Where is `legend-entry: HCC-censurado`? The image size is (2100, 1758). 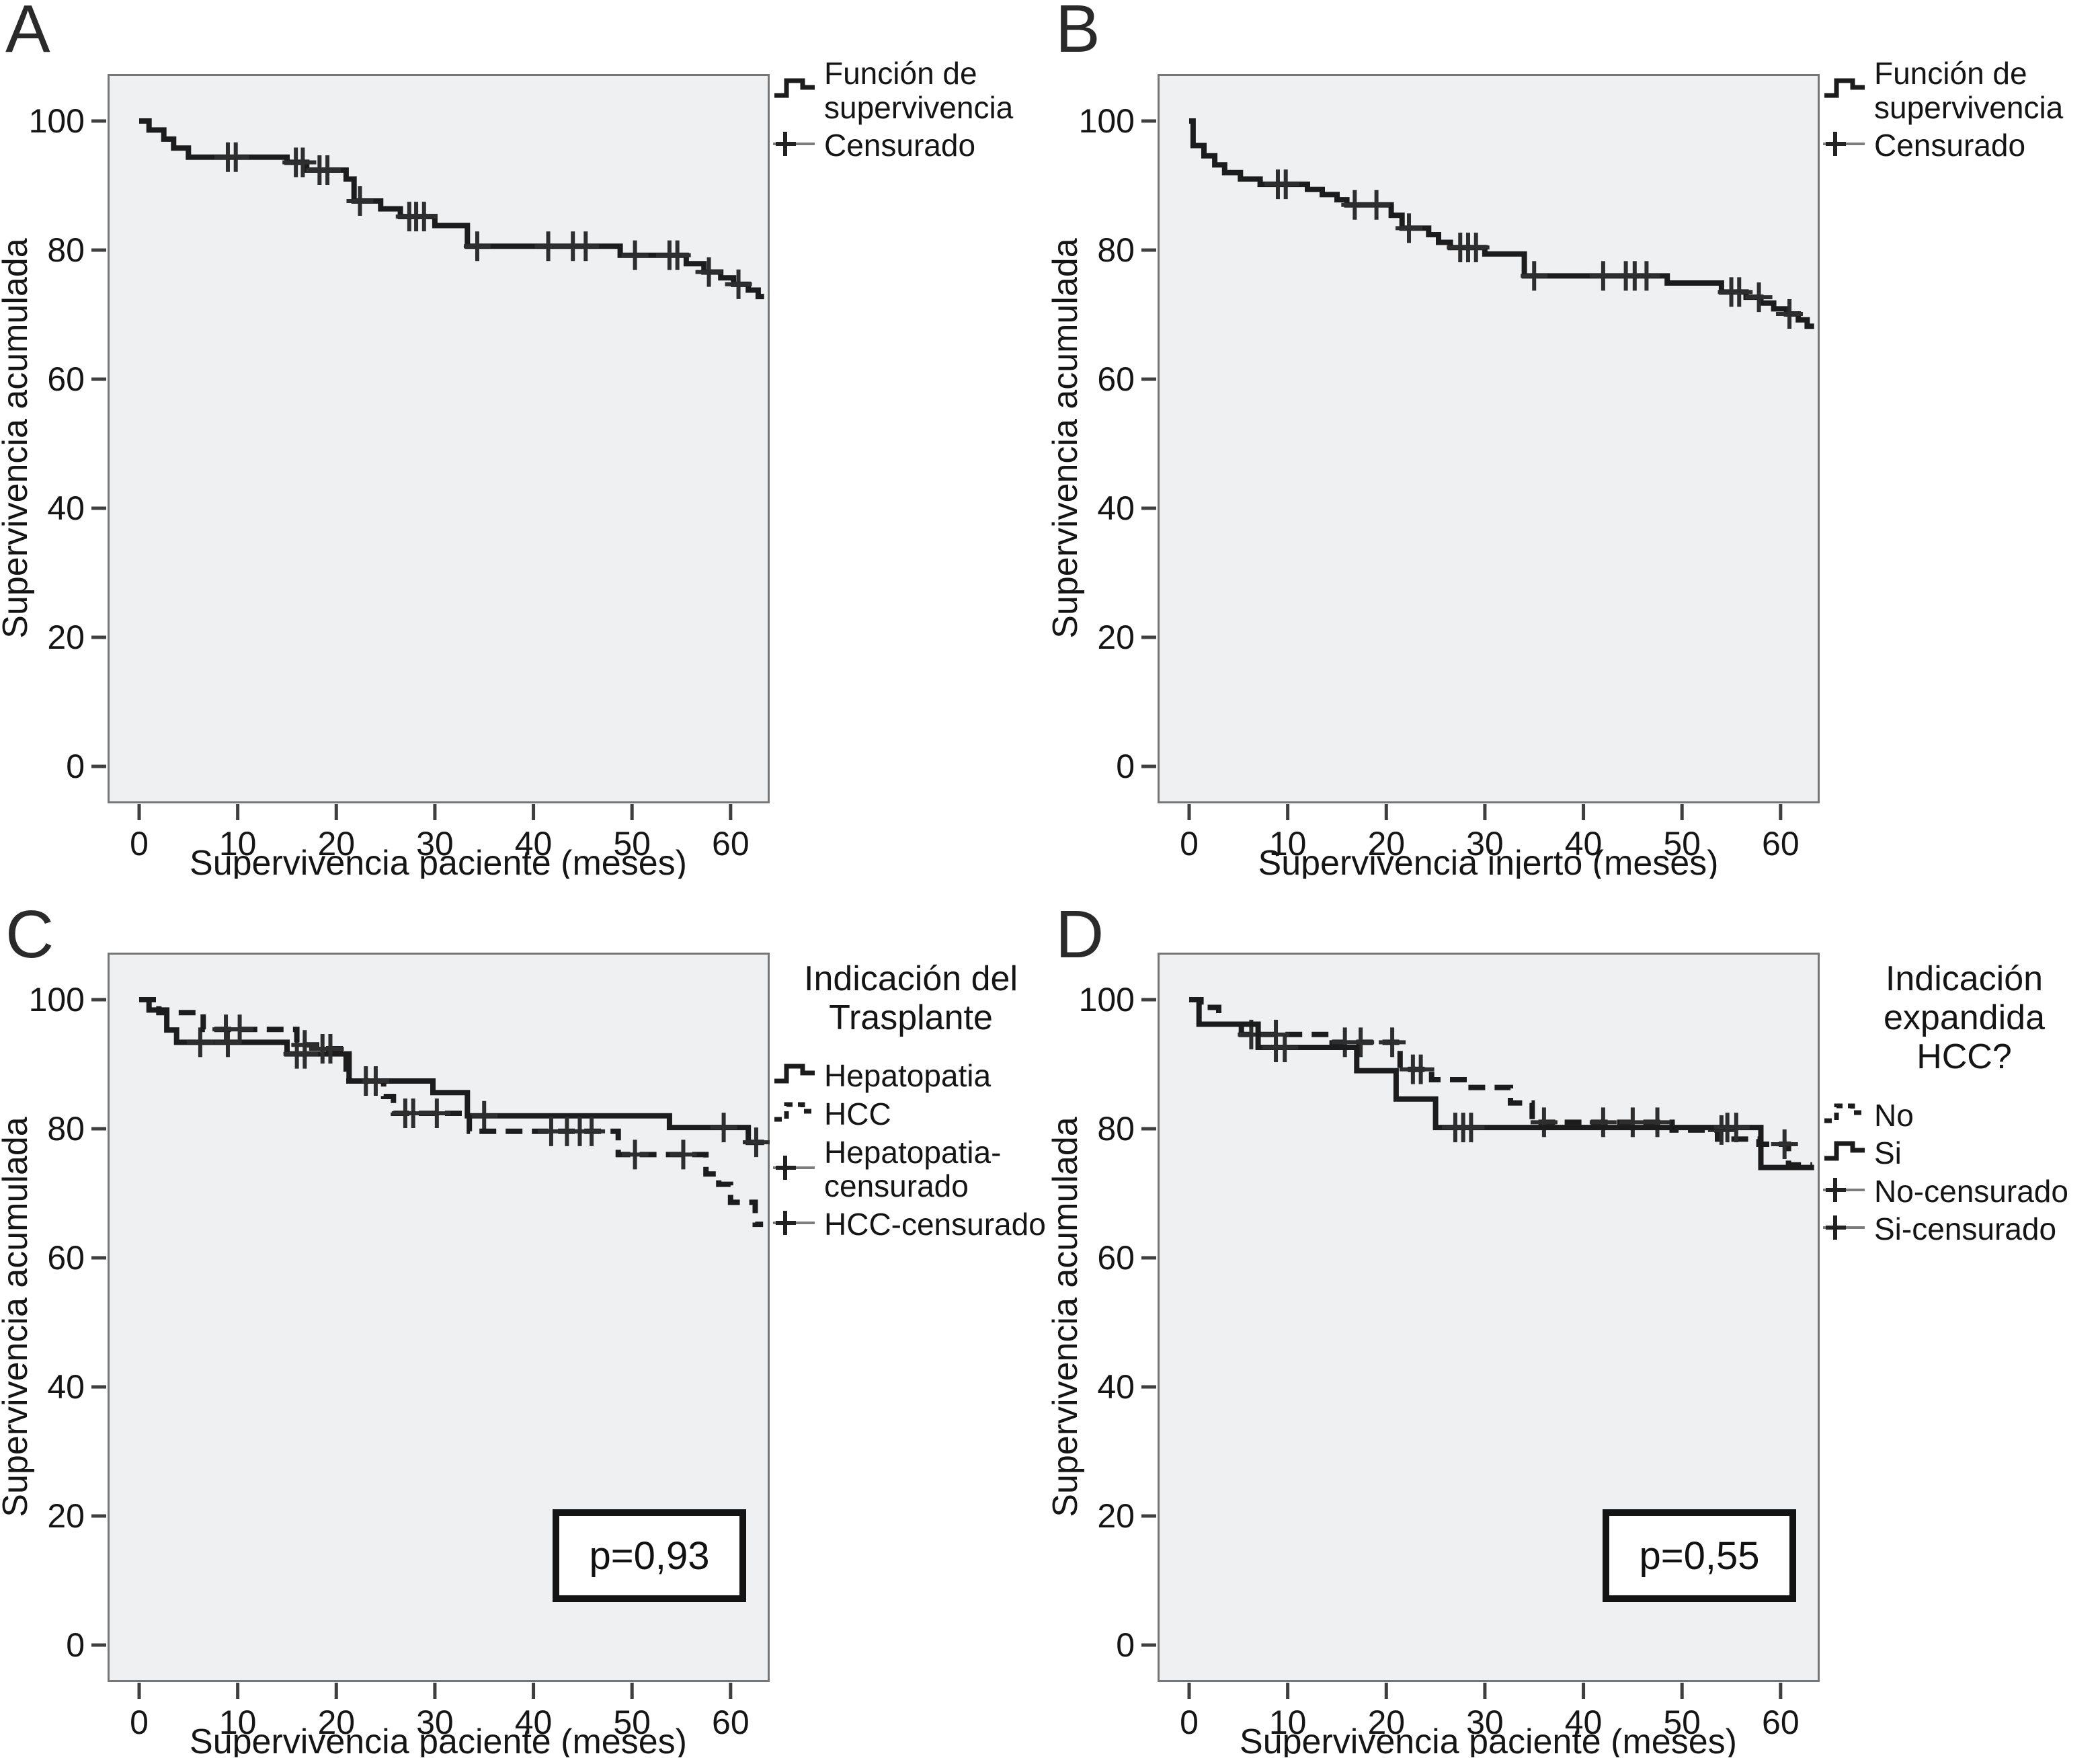 legend-entry: HCC-censurado is located at coordinates (911, 1224).